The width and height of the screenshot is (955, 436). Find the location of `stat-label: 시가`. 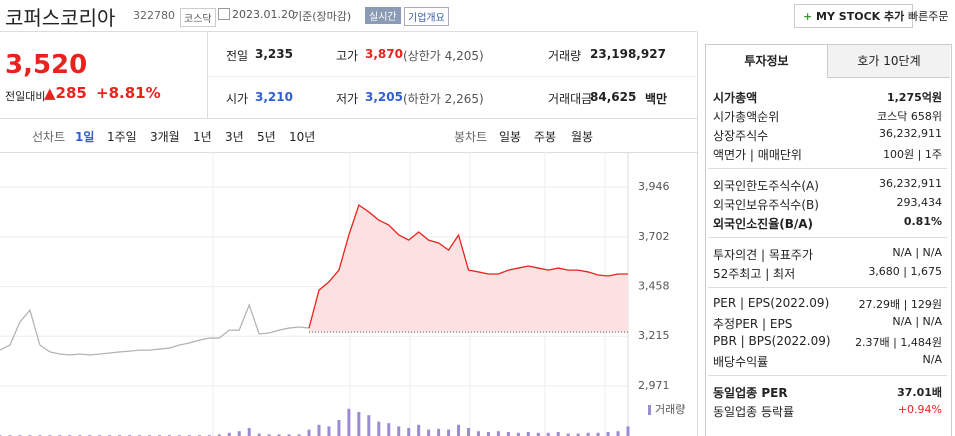

stat-label: 시가 is located at coordinates (237, 99).